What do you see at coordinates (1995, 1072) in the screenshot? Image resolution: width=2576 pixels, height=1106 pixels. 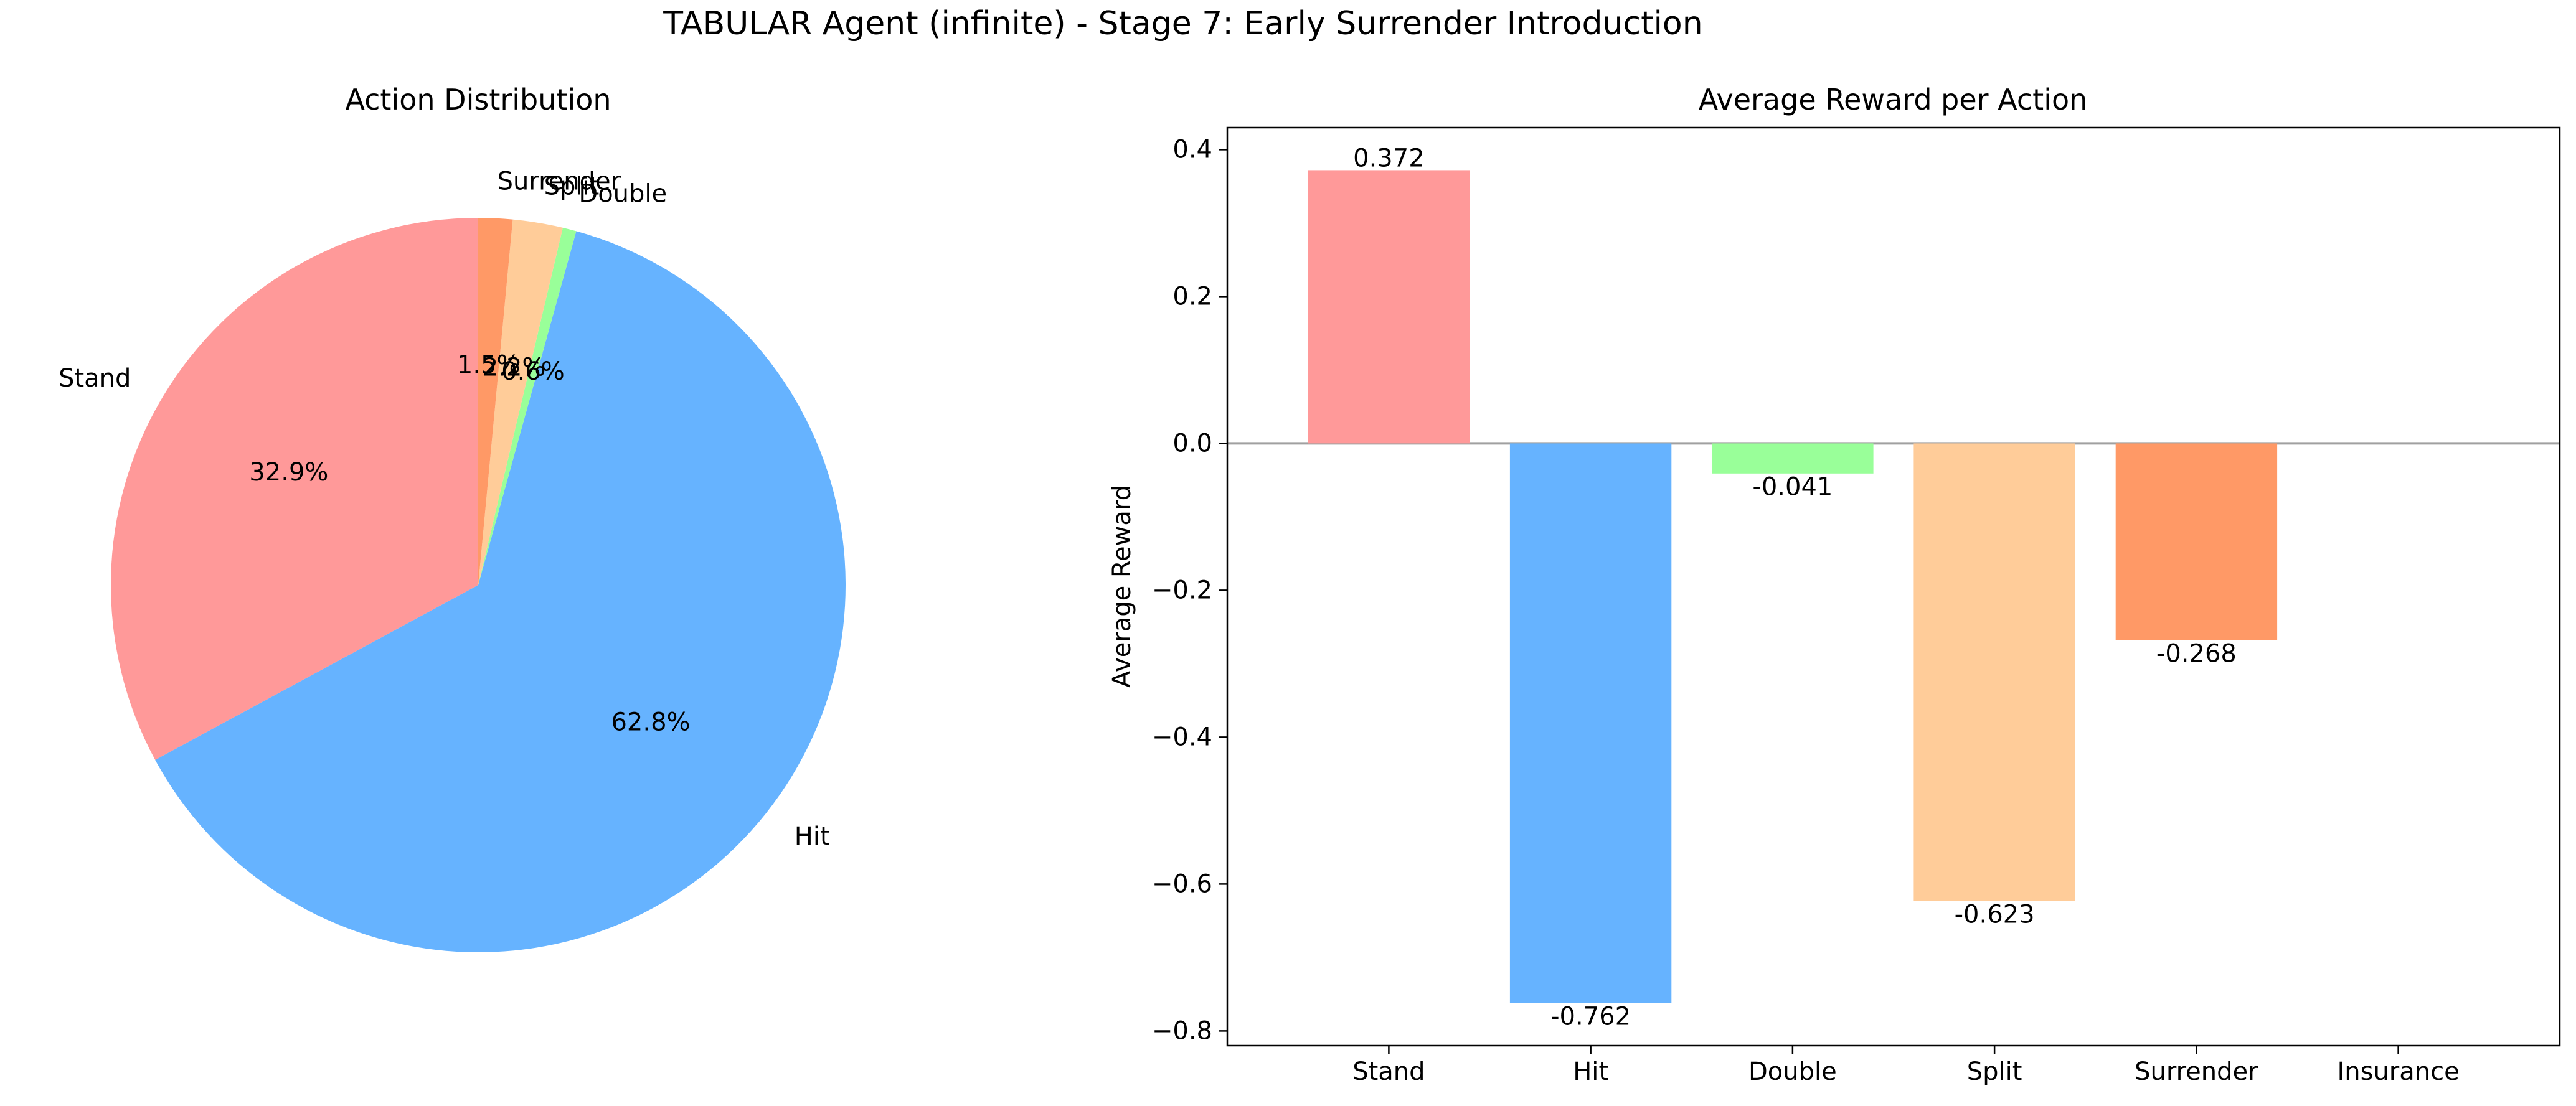 I see `x-tick-label-split: Split` at bounding box center [1995, 1072].